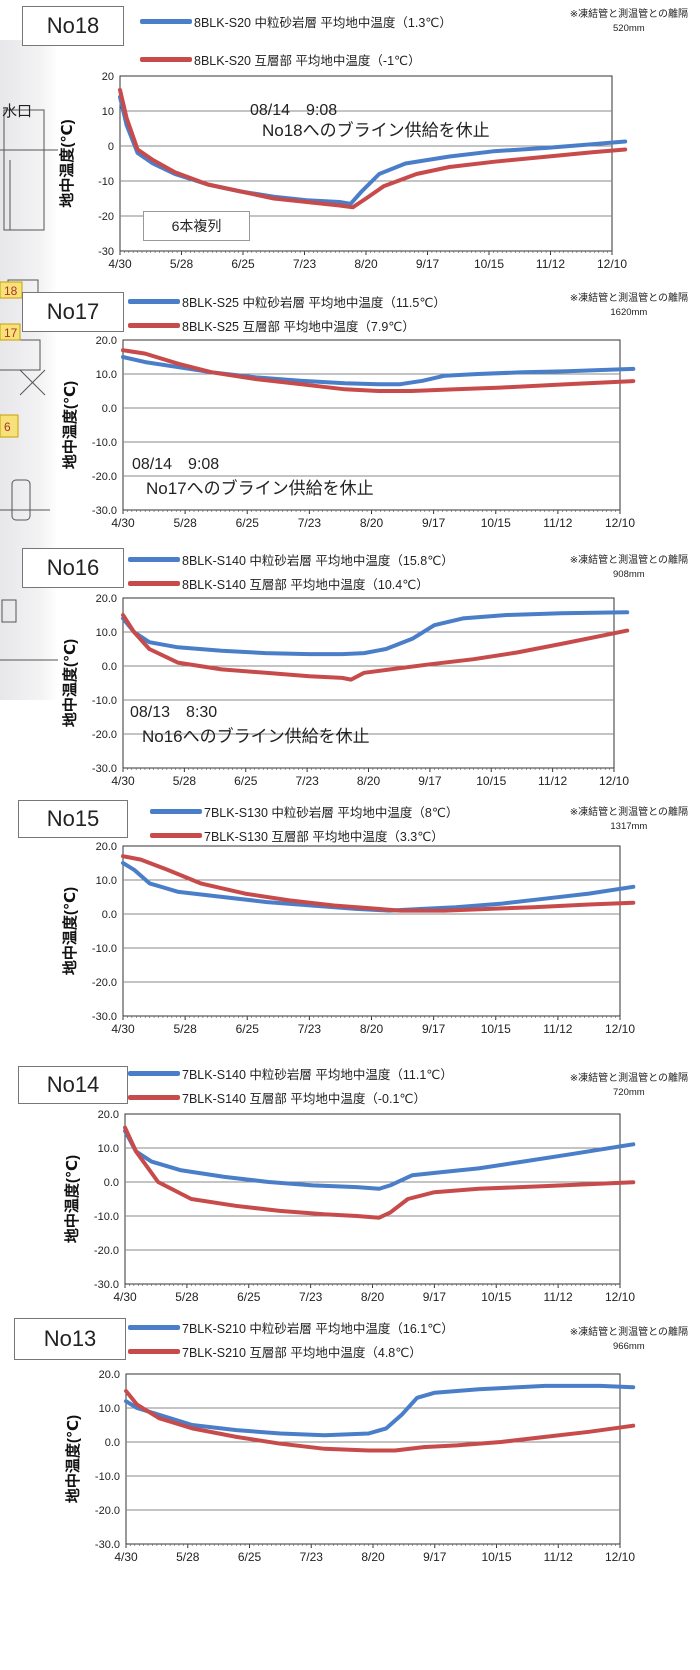 This screenshot has width=700, height=1670. I want to click on legend-series-2: 8BLK-S140 互層部 平均地中温度（10.4℃）, so click(278, 583).